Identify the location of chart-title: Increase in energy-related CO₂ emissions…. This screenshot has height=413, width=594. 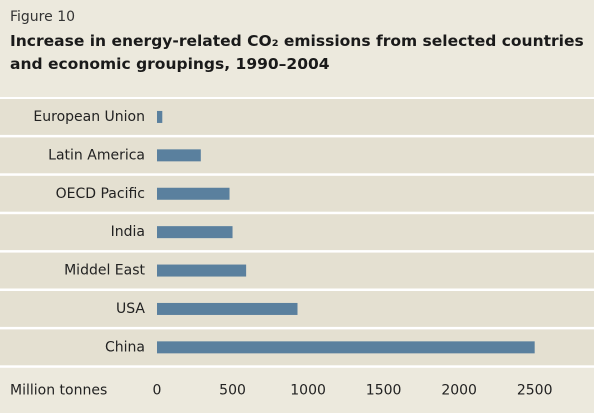
(297, 52).